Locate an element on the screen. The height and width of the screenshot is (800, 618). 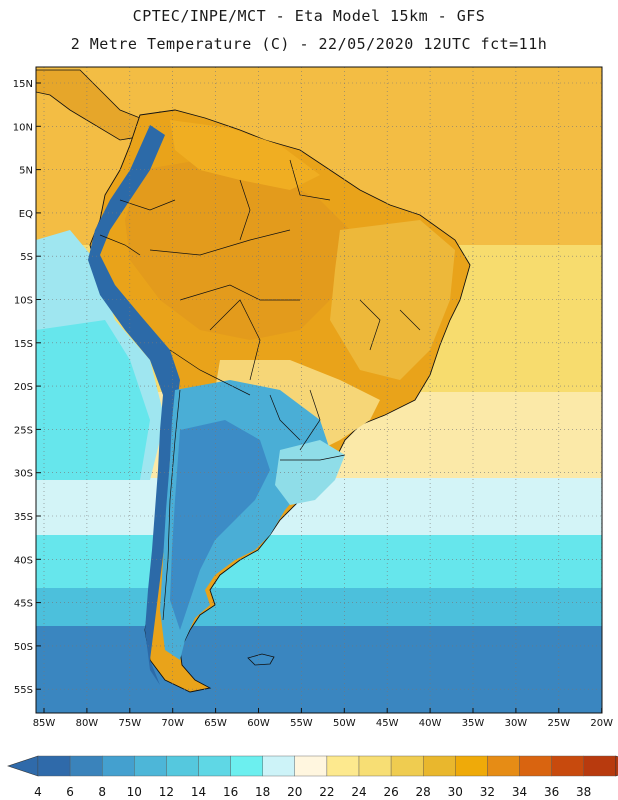
colorbar-label: 12 is located at coordinates (166, 792).